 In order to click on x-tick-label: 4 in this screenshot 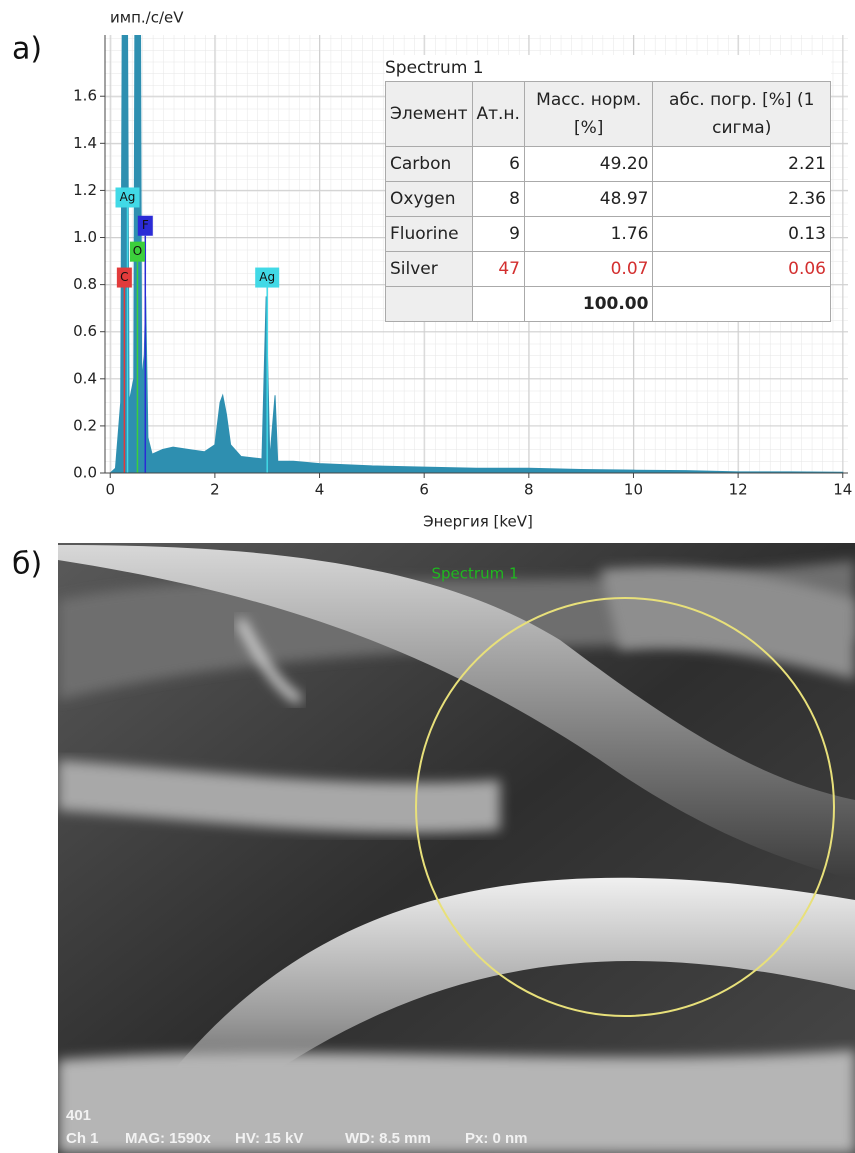, I will do `click(320, 490)`.